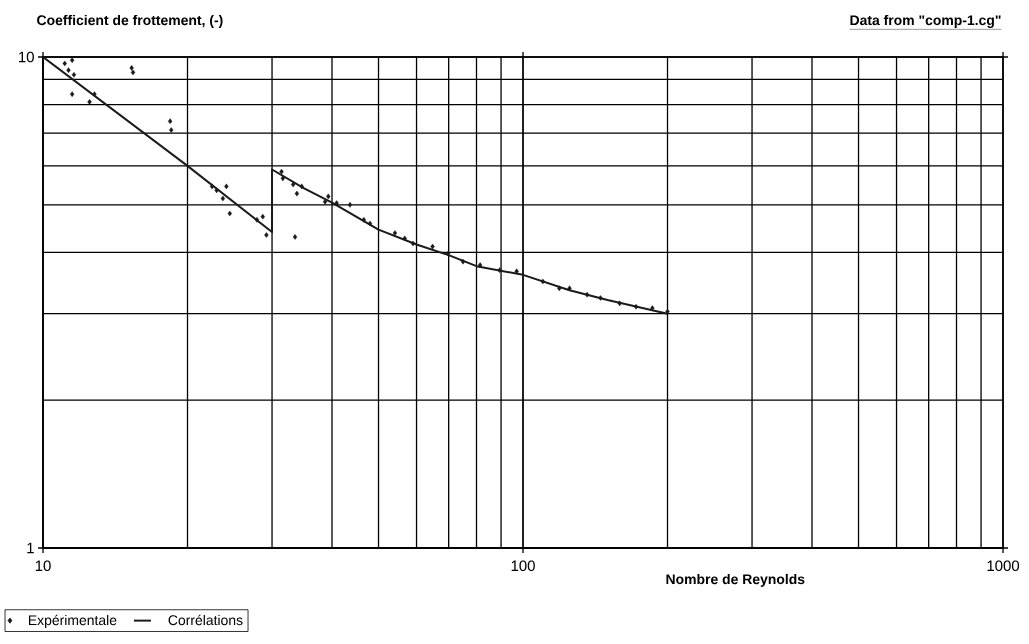  What do you see at coordinates (72, 621) in the screenshot?
I see `legend-label: Expérimentale` at bounding box center [72, 621].